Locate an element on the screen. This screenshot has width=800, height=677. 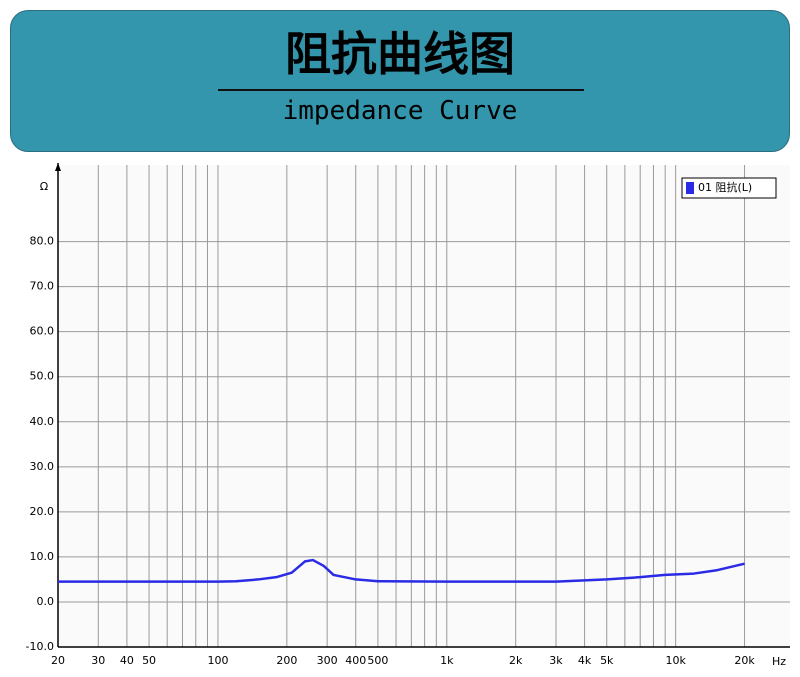
y-tick-label: 80.0 is located at coordinates (42, 241).